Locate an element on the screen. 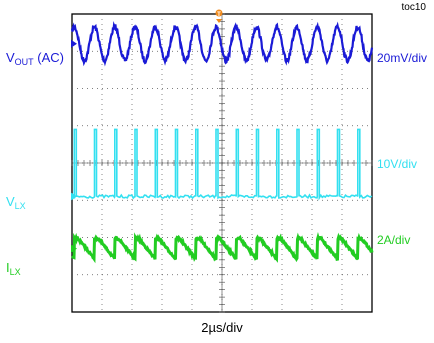 The image size is (434, 343). figure-id: toc10 is located at coordinates (413, 7).